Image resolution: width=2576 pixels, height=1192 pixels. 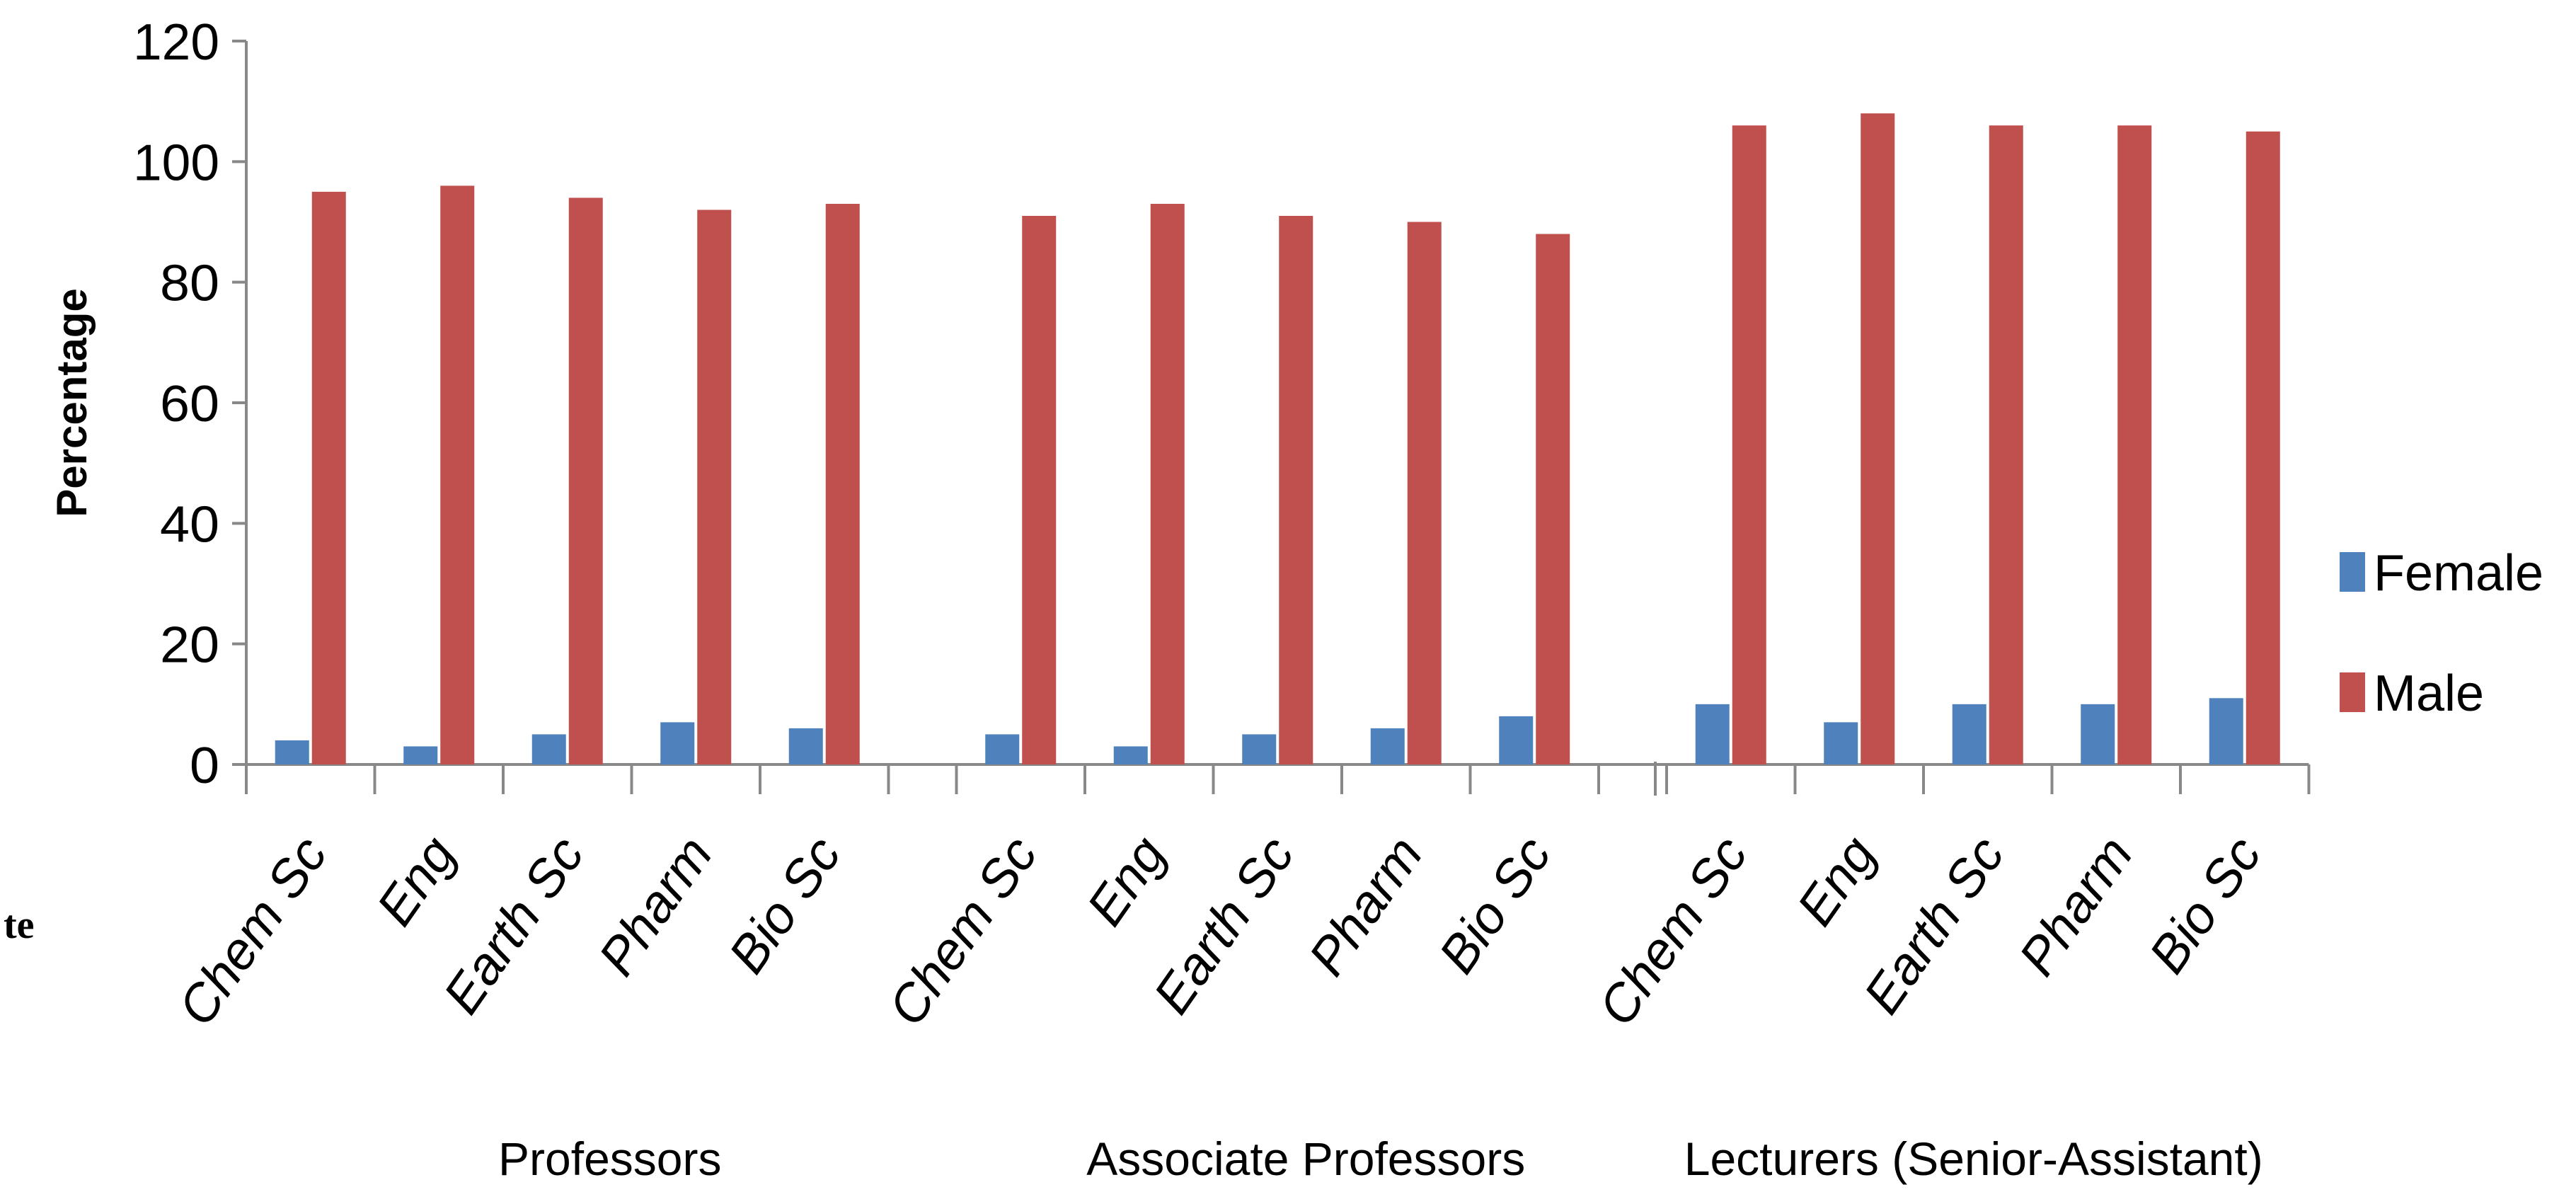 What do you see at coordinates (1305, 1159) in the screenshot?
I see `x-group-label: Associate Professors` at bounding box center [1305, 1159].